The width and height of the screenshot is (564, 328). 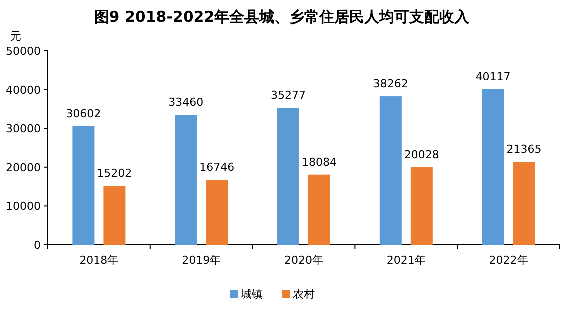 I want to click on x-tick-label: 2021年, so click(x=406, y=260).